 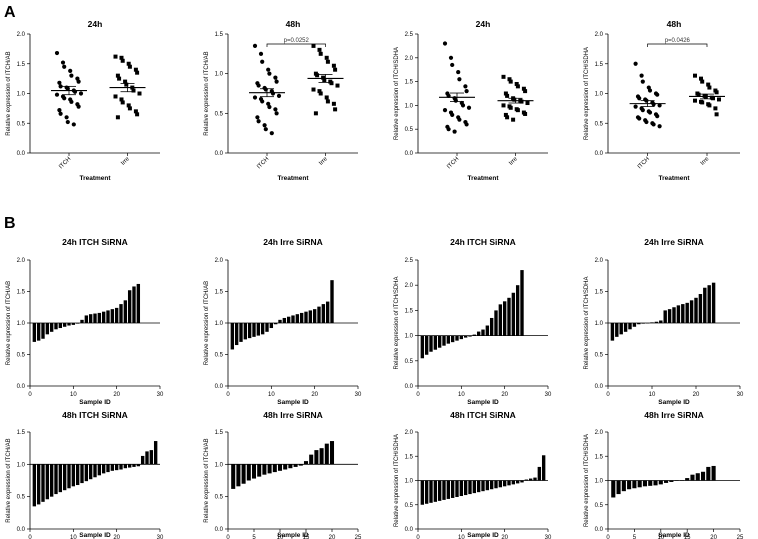 I want to click on x-tick-label: 15, so click(x=687, y=537).